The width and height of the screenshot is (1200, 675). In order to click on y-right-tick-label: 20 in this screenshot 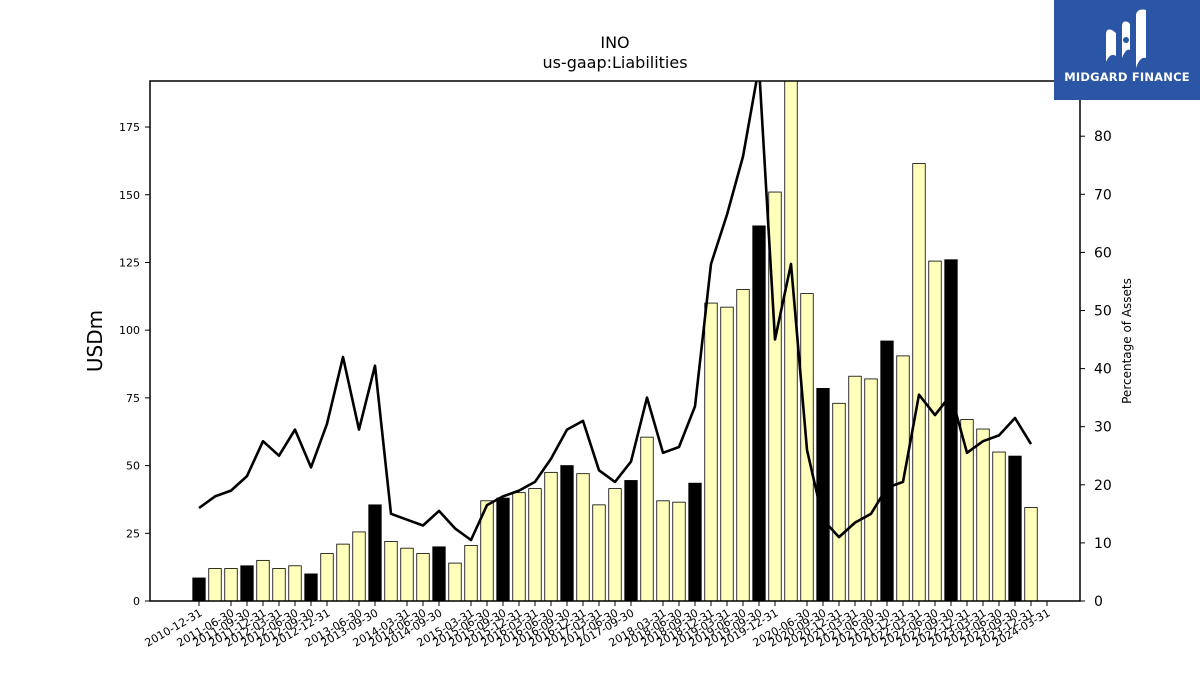, I will do `click(1103, 486)`.